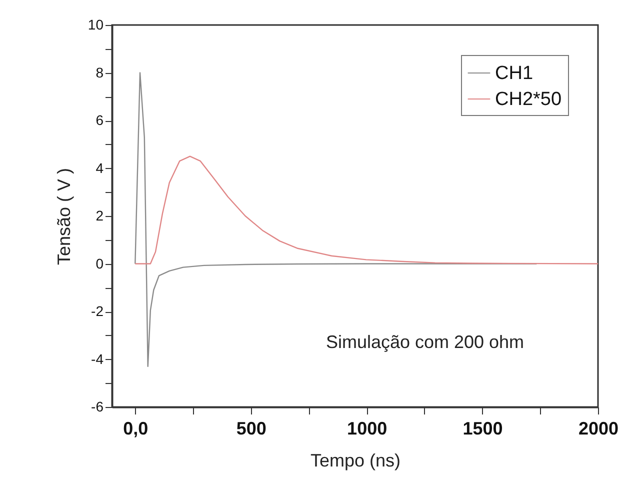  What do you see at coordinates (100, 120) in the screenshot?
I see `y-tick-label: 6` at bounding box center [100, 120].